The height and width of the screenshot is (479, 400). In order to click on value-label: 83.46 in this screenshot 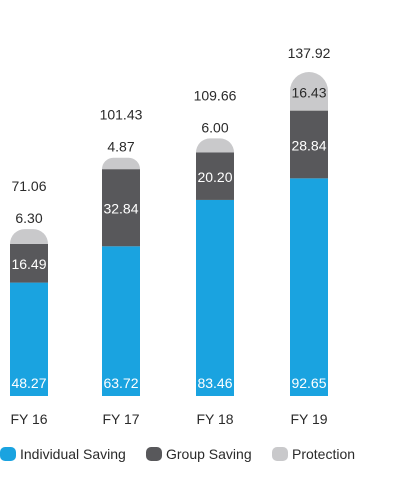, I will do `click(214, 383)`.